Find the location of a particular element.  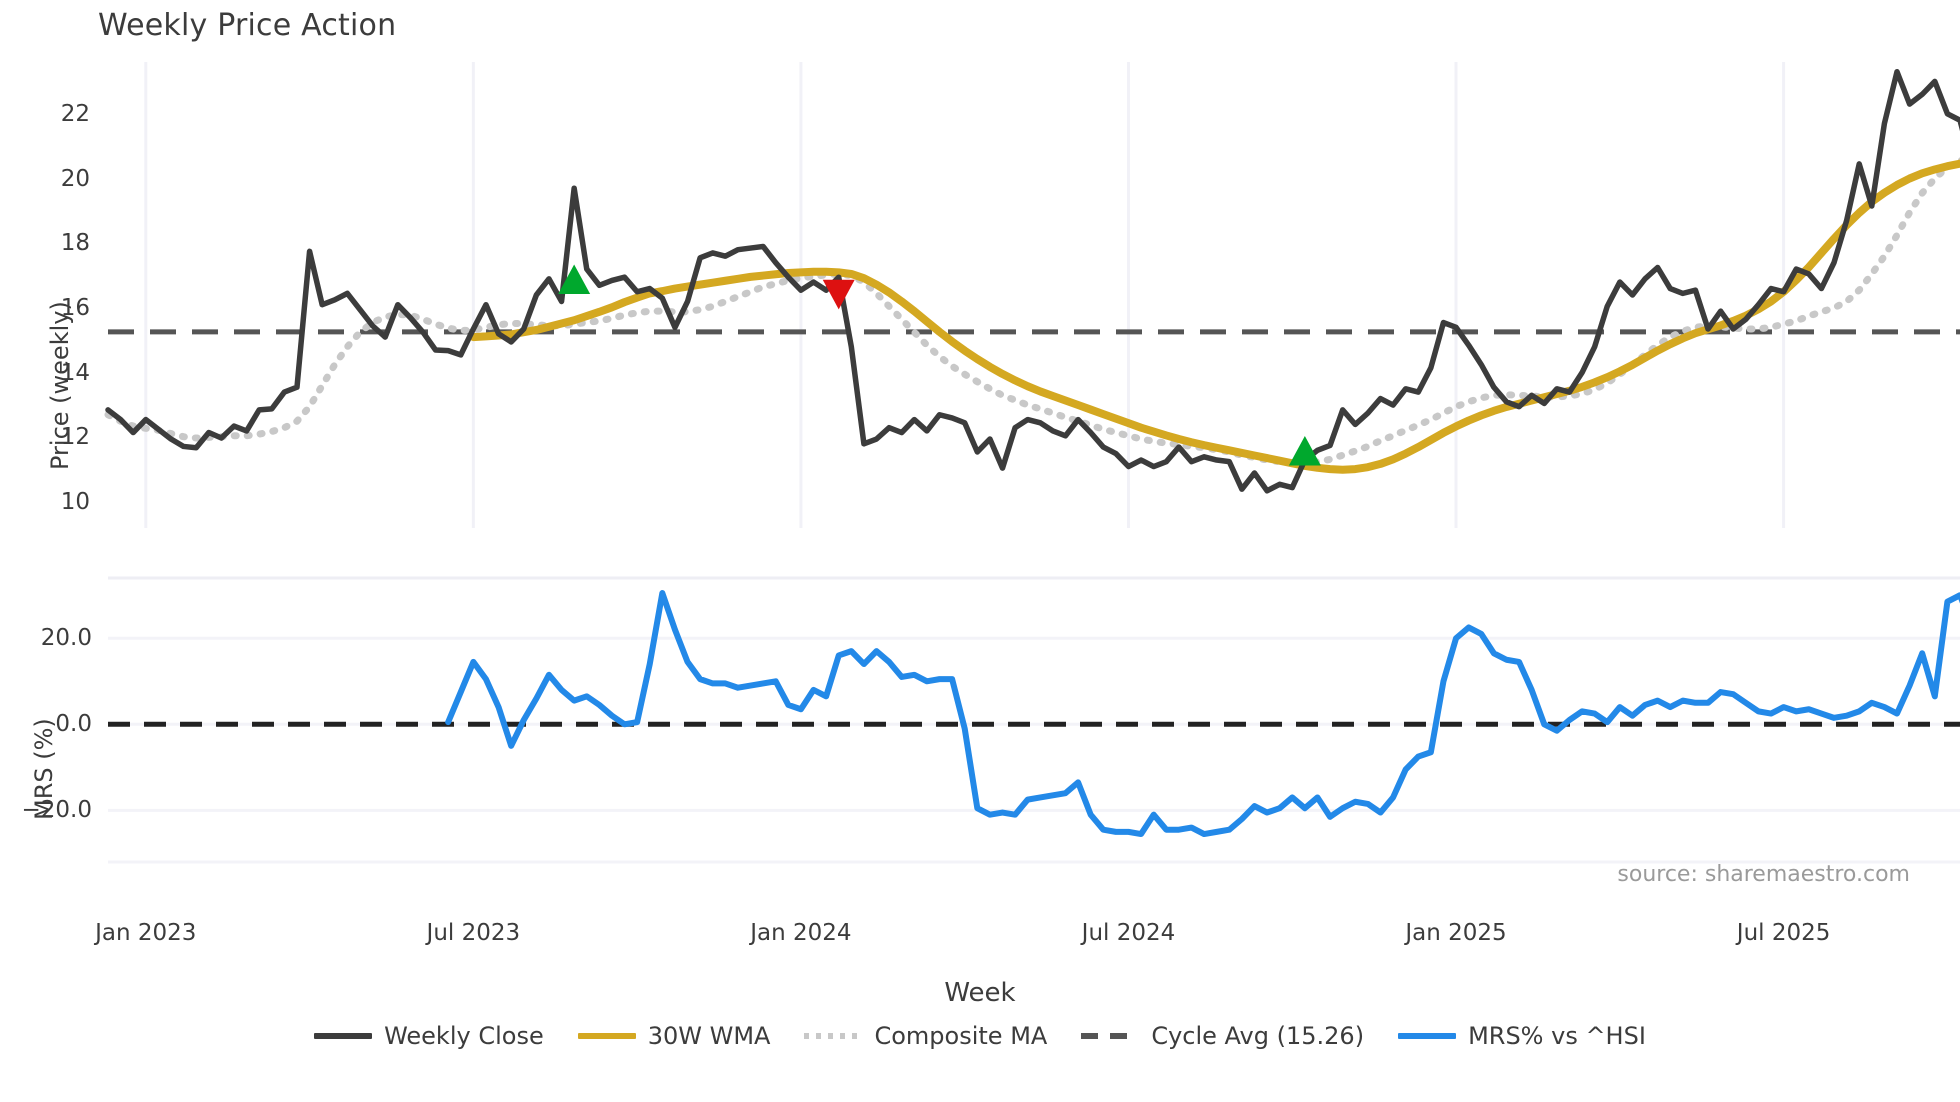

legend-item-weekly-close: Weekly Close is located at coordinates (429, 1036).